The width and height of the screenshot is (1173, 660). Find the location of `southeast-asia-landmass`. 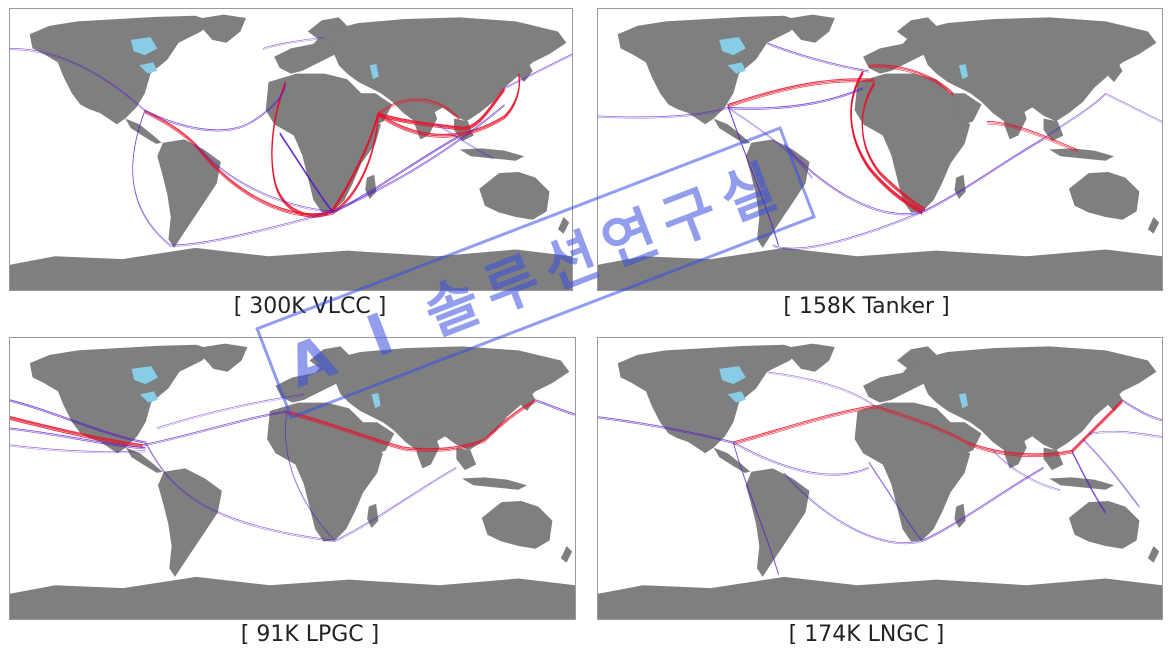

southeast-asia-landmass is located at coordinates (1053, 459).